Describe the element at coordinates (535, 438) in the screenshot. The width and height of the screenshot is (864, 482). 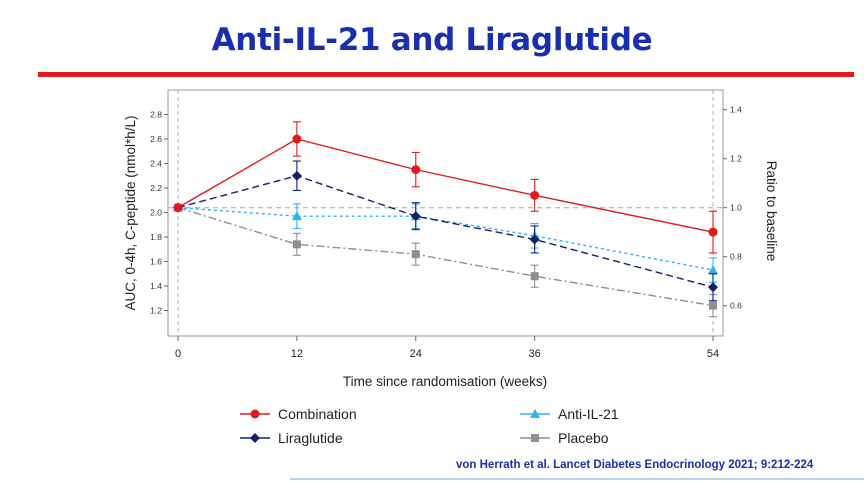
I see `legend-marker-placebo` at that location.